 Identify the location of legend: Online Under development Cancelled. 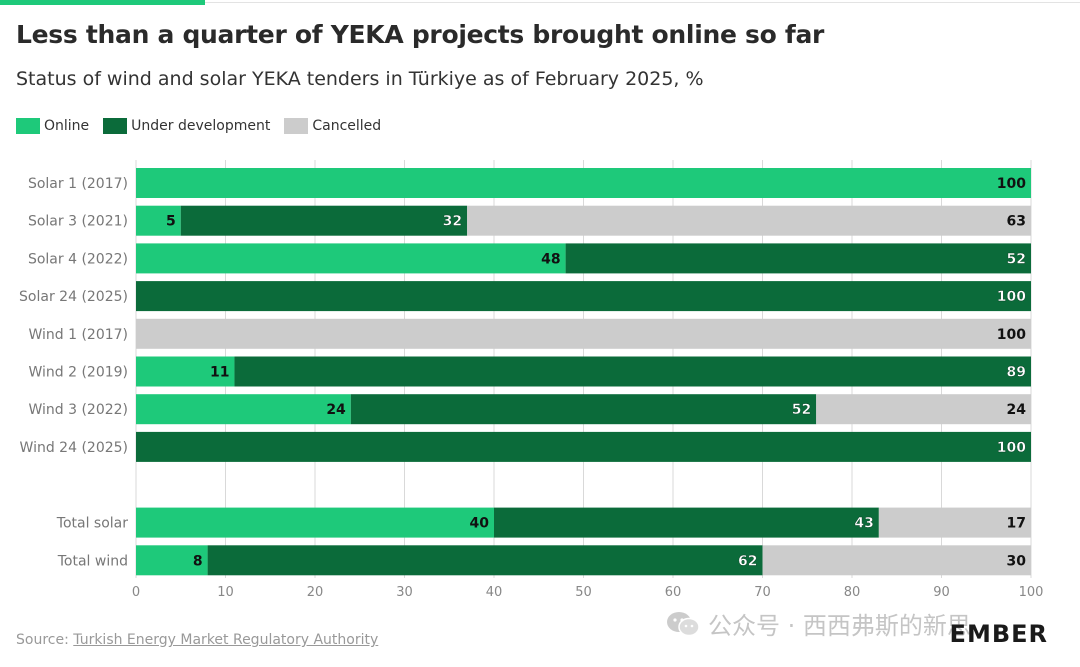
(205, 126).